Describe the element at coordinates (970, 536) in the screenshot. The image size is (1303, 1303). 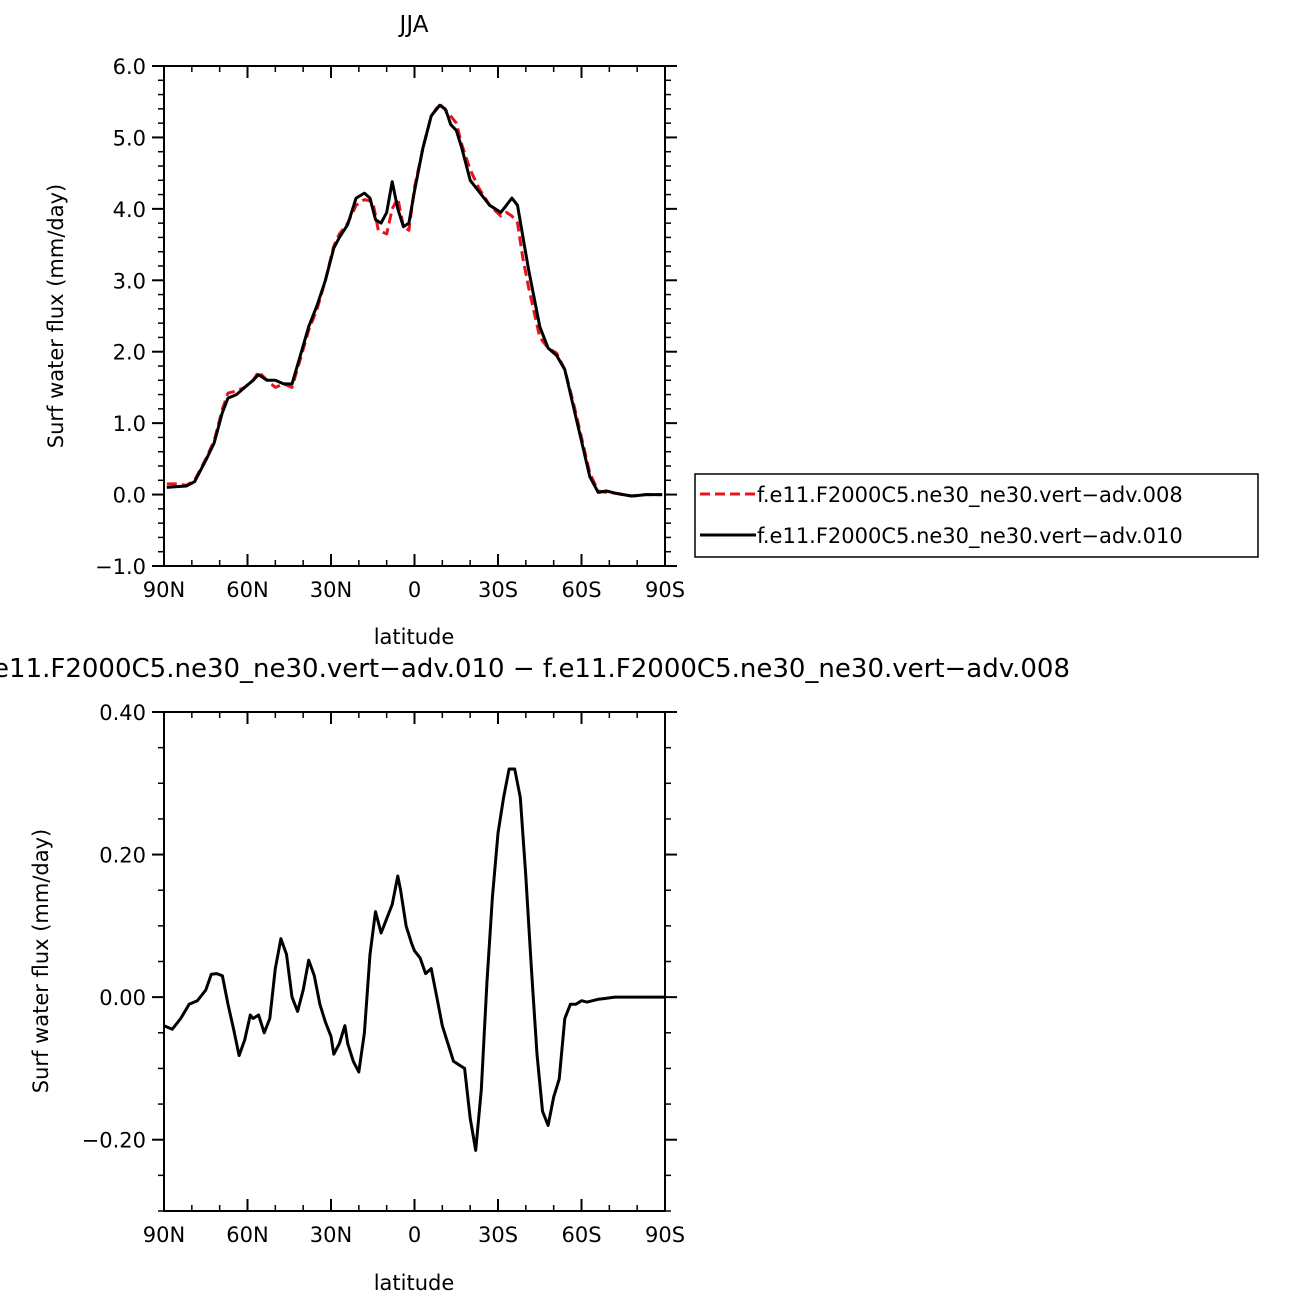
I see `legend-label-010: f.e11.F2000C5.ne30_ne30.vert−adv.010` at that location.